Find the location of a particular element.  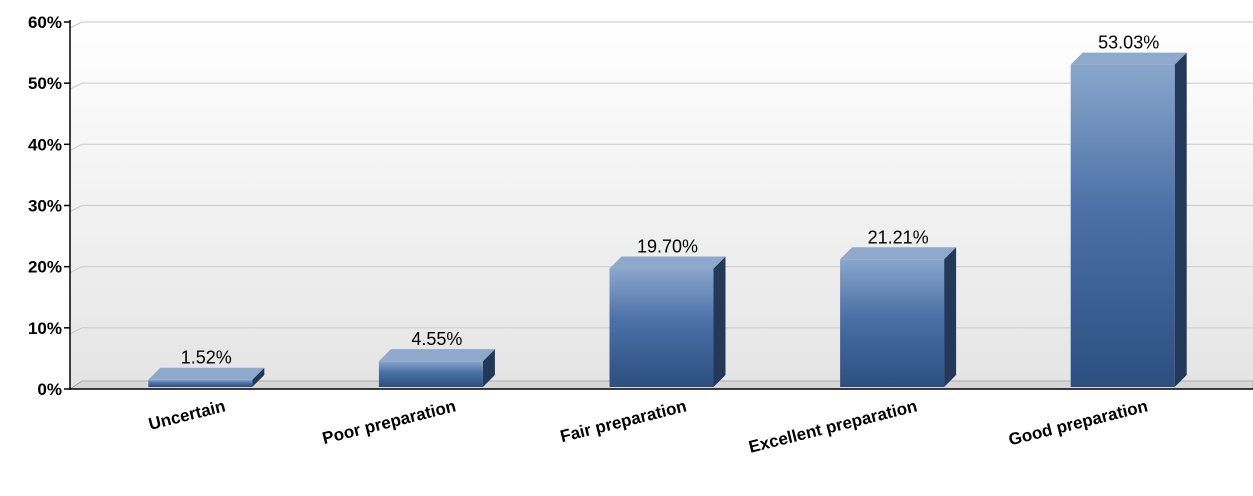

y-tick-label: 60% is located at coordinates (45, 22).